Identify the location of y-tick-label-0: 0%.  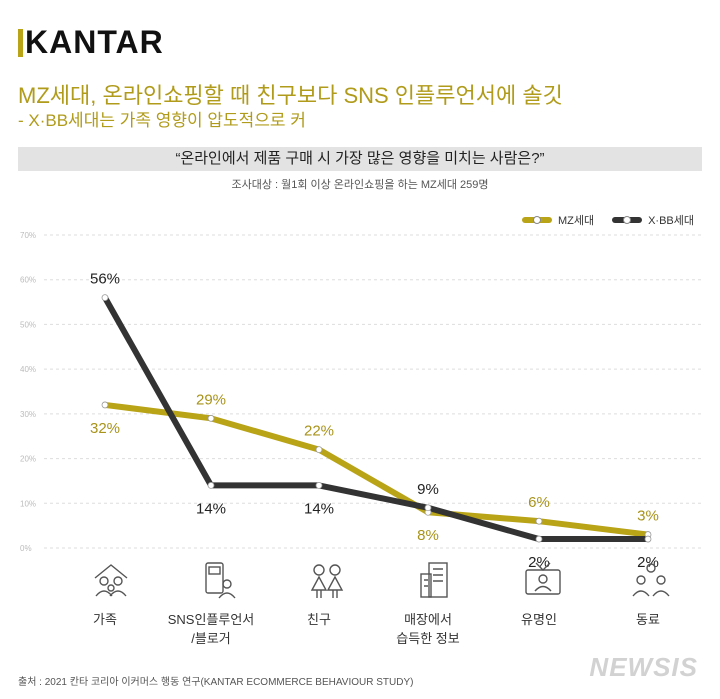
(26, 548).